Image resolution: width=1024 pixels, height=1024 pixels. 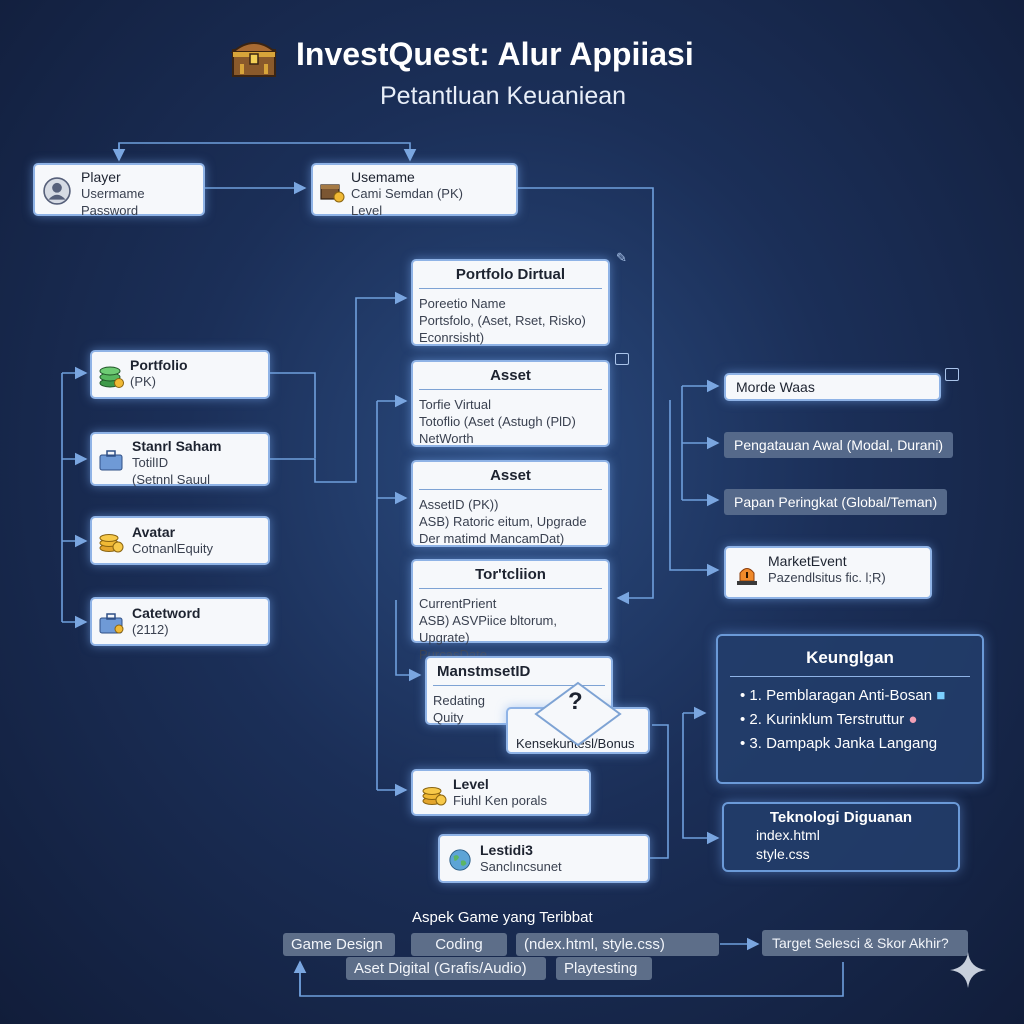 What do you see at coordinates (150, 462) in the screenshot?
I see `stanrl-saham-field: TotilID` at bounding box center [150, 462].